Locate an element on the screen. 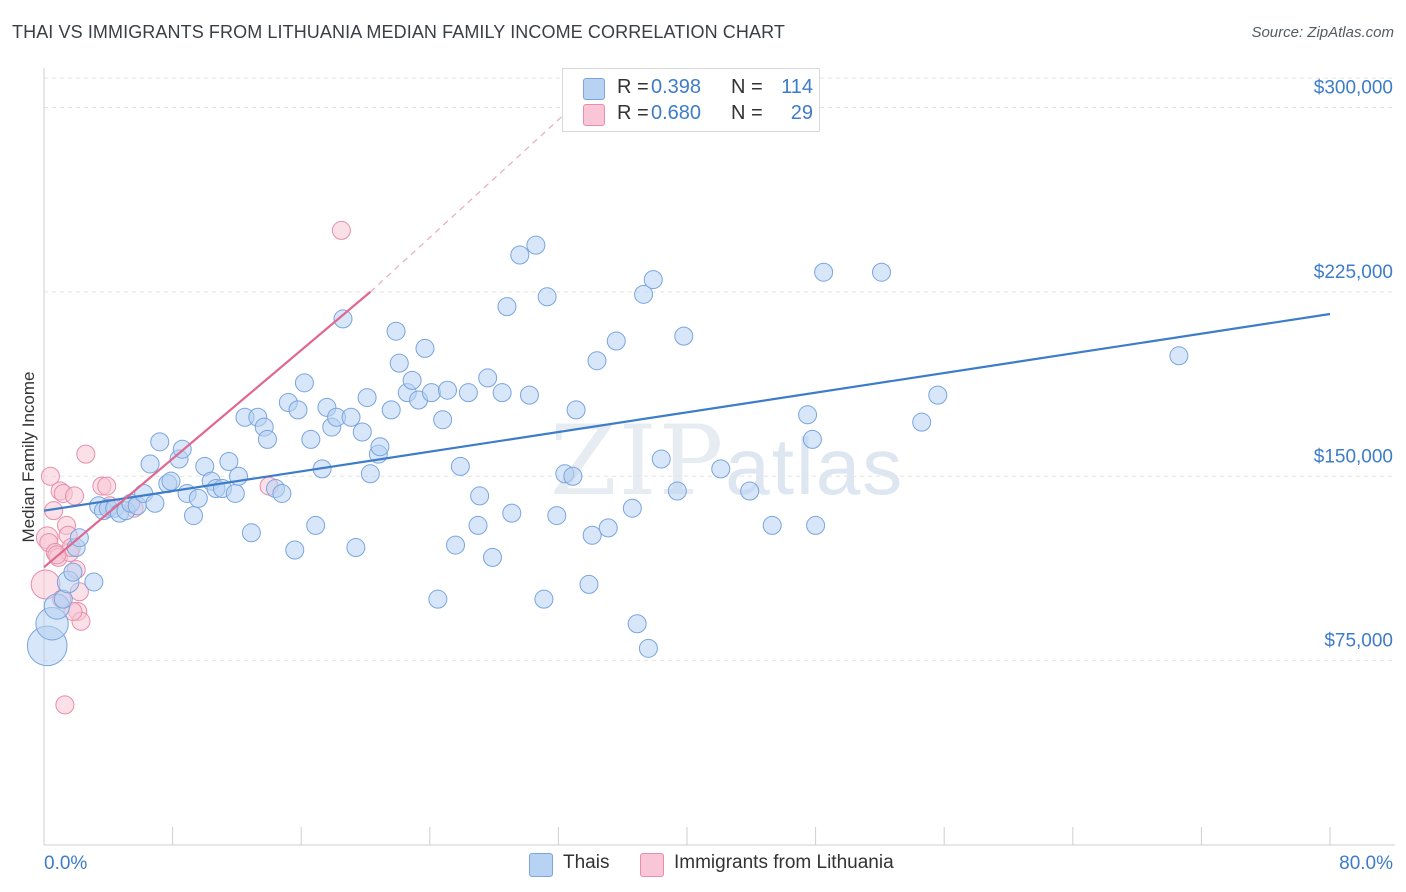 Image resolution: width=1406 pixels, height=892 pixels. watermark: ZIPatlas is located at coordinates (727, 461).